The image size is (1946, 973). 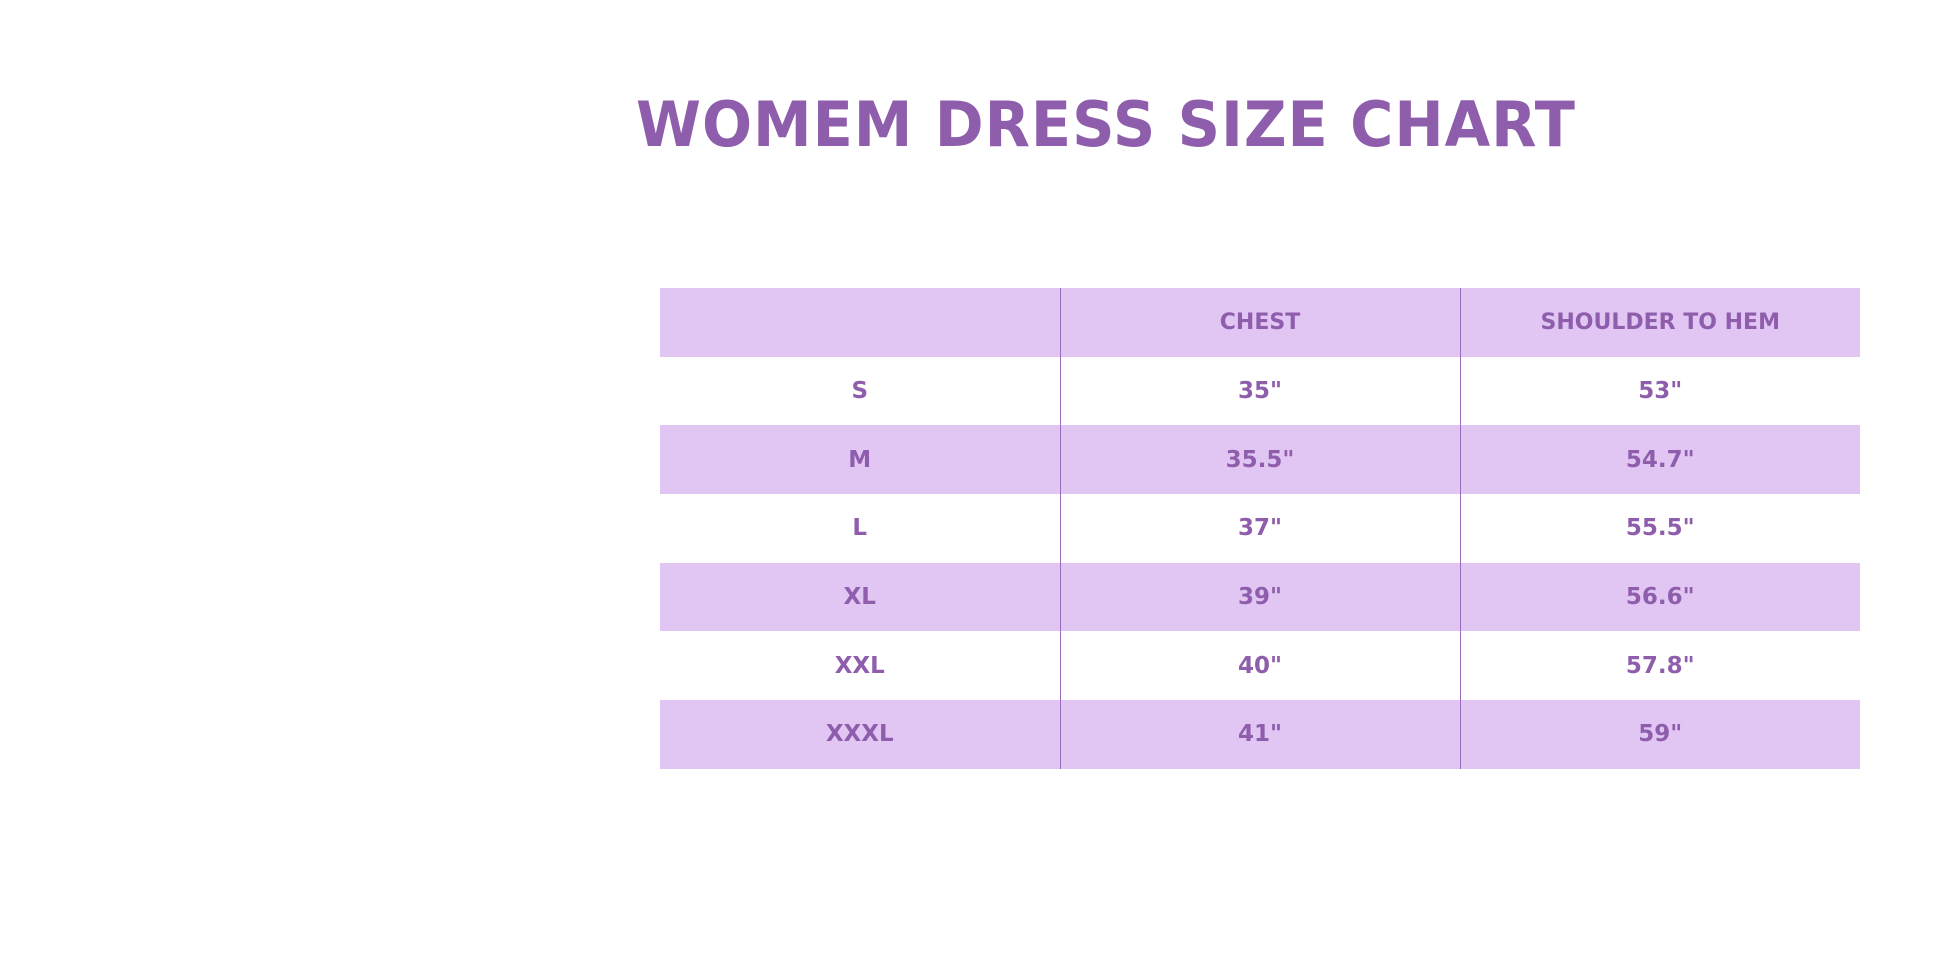 I want to click on hem-cell: 56.6", so click(x=1659, y=597).